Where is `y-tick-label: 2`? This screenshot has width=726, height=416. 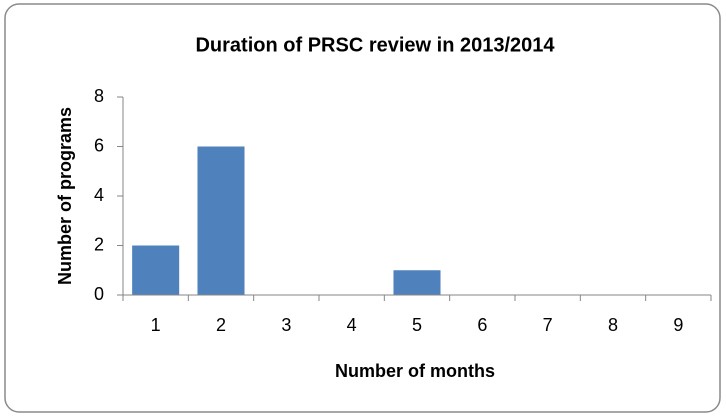 y-tick-label: 2 is located at coordinates (99, 244).